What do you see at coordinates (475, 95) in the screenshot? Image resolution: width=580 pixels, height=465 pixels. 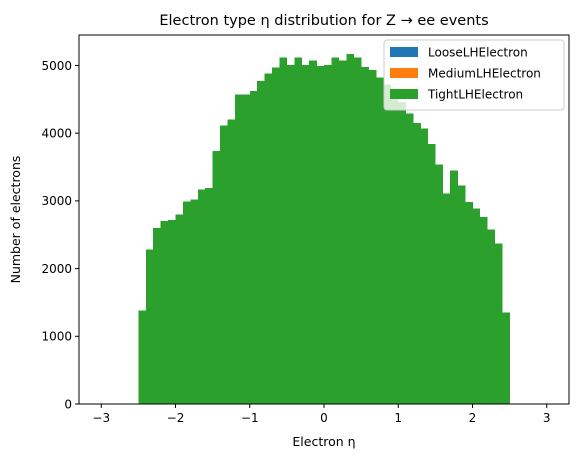 I see `legend-label: TightLHElectron` at bounding box center [475, 95].